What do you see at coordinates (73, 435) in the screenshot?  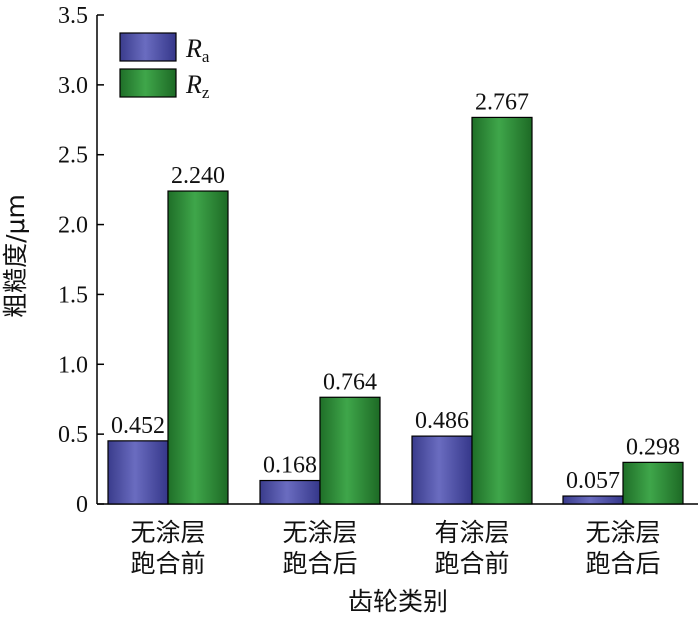 I see `y-tick-label: 0.5` at bounding box center [73, 435].